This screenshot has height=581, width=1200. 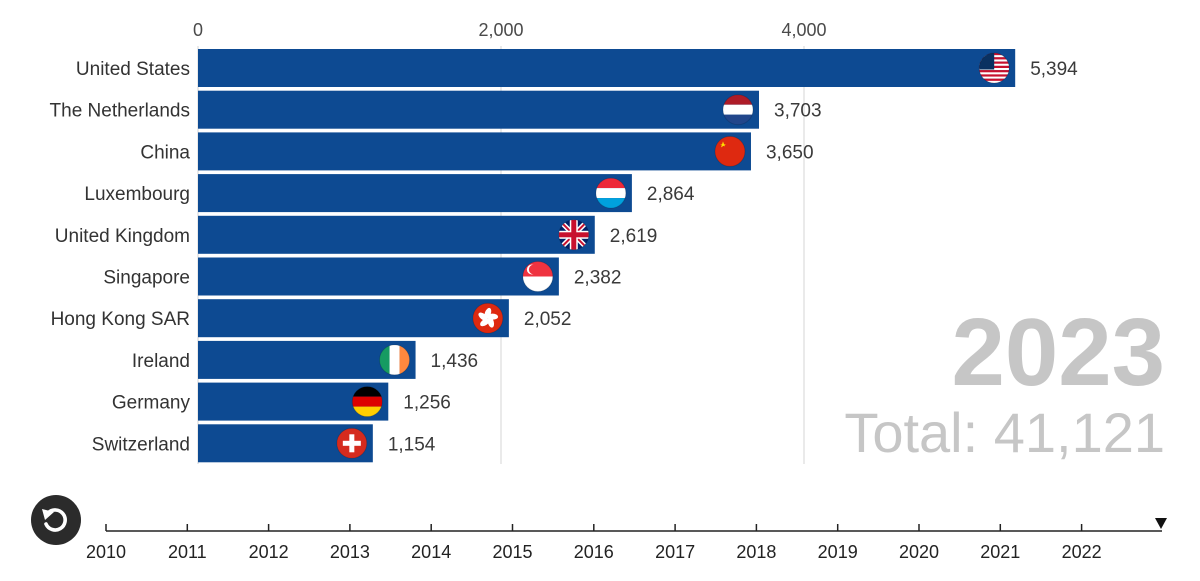 What do you see at coordinates (838, 552) in the screenshot?
I see `timeline-year-label: 2019` at bounding box center [838, 552].